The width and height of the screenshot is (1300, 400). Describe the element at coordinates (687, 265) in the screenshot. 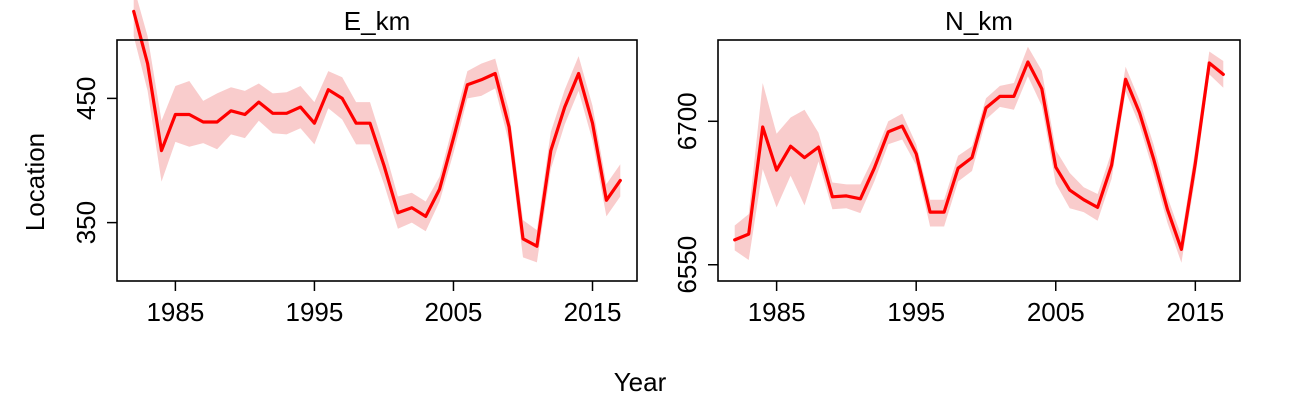

I see `y-tick-label: 6550` at that location.